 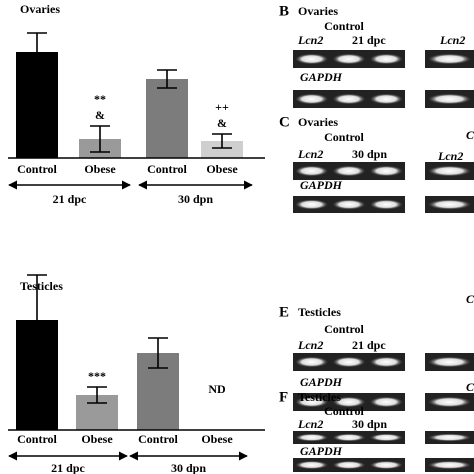 I want to click on panel-letter: E, so click(x=284, y=312).